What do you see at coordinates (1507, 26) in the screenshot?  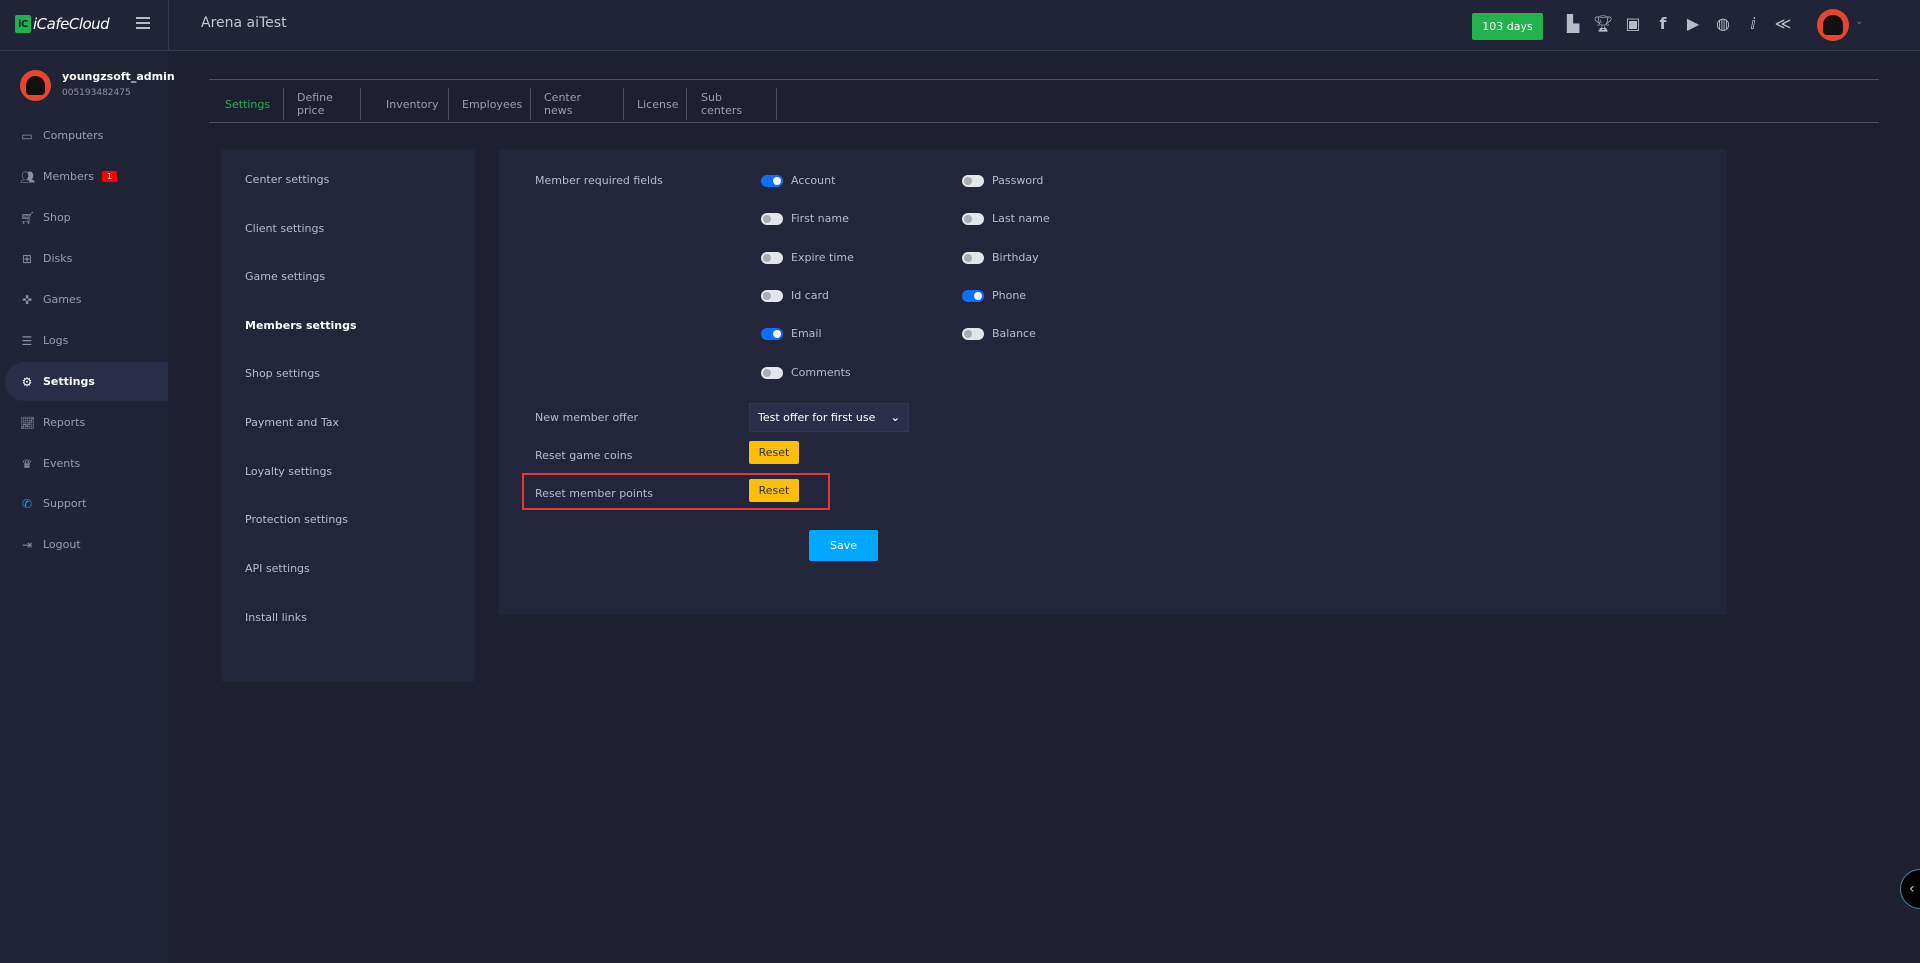 I see `days-badge: 103 days` at bounding box center [1507, 26].